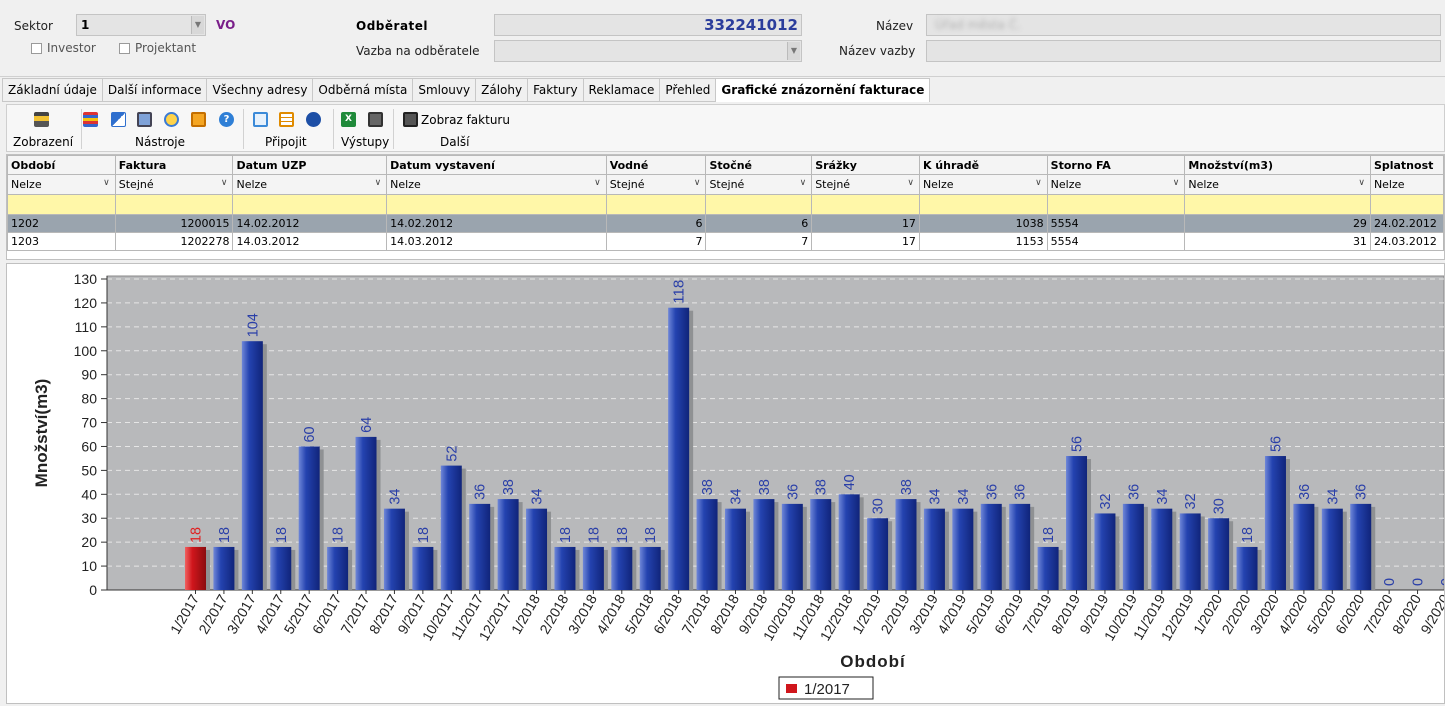 The height and width of the screenshot is (706, 1445). I want to click on column-header: Množství(m3), so click(1277, 165).